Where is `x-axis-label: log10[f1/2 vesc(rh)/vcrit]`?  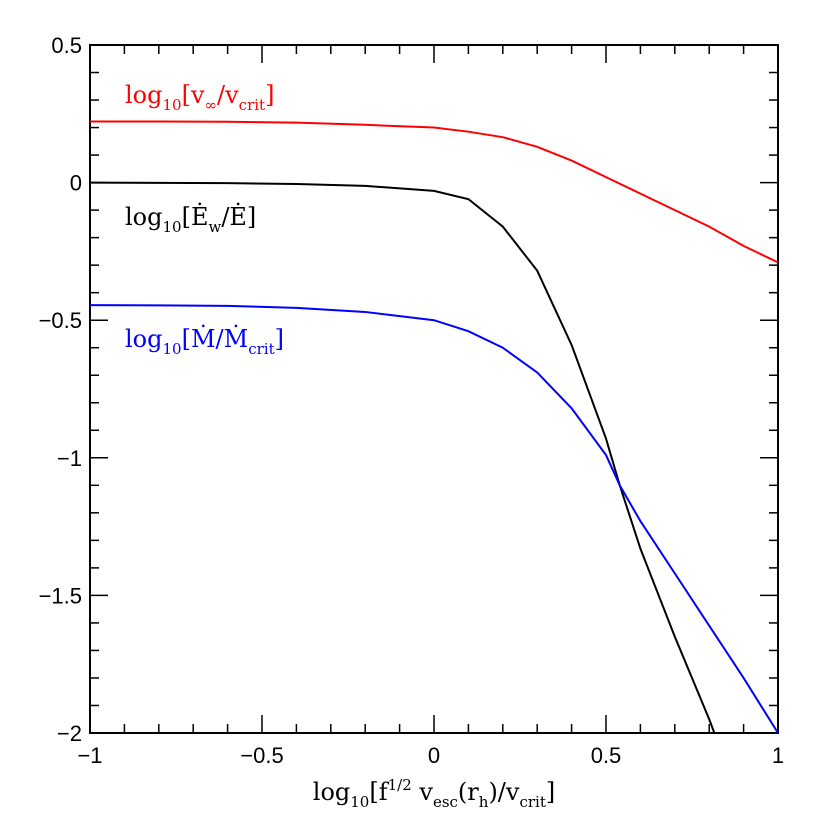
x-axis-label: log10[f1/2 vesc(rh)/vcrit] is located at coordinates (434, 793).